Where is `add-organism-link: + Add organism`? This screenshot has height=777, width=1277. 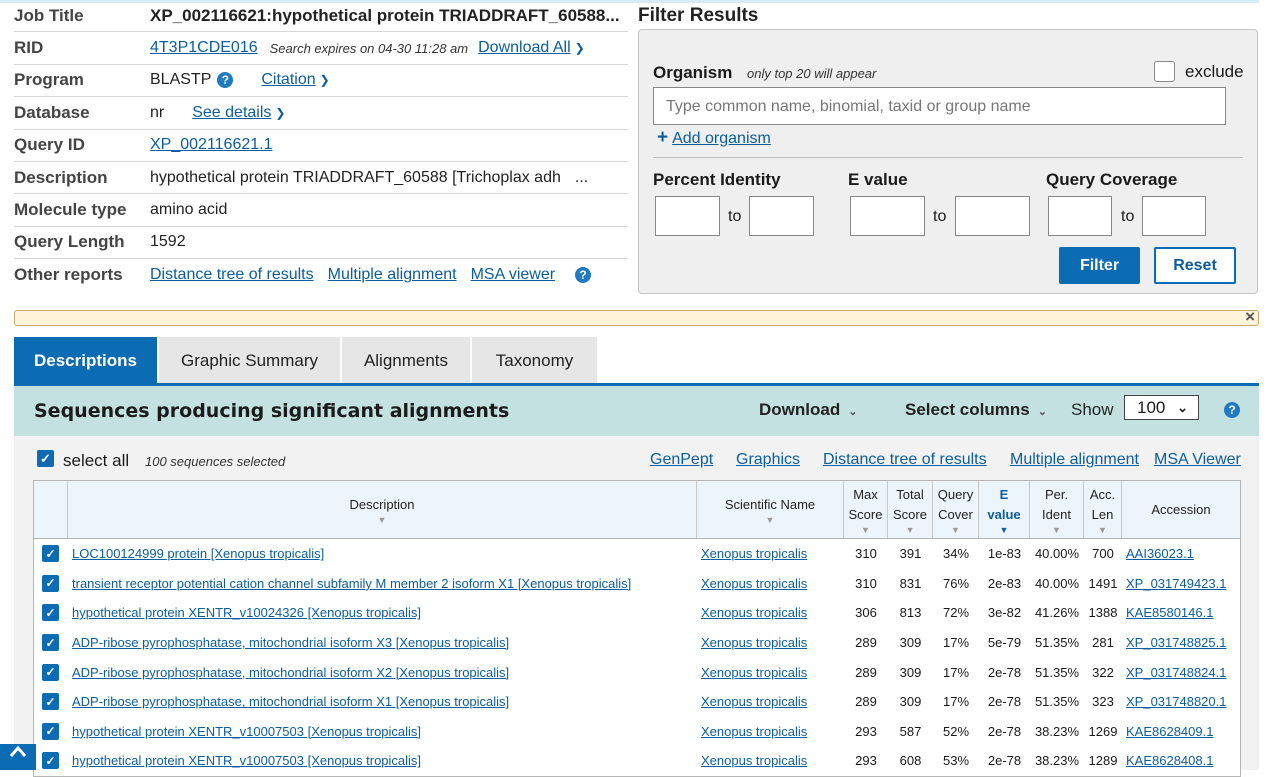 add-organism-link: + Add organism is located at coordinates (714, 137).